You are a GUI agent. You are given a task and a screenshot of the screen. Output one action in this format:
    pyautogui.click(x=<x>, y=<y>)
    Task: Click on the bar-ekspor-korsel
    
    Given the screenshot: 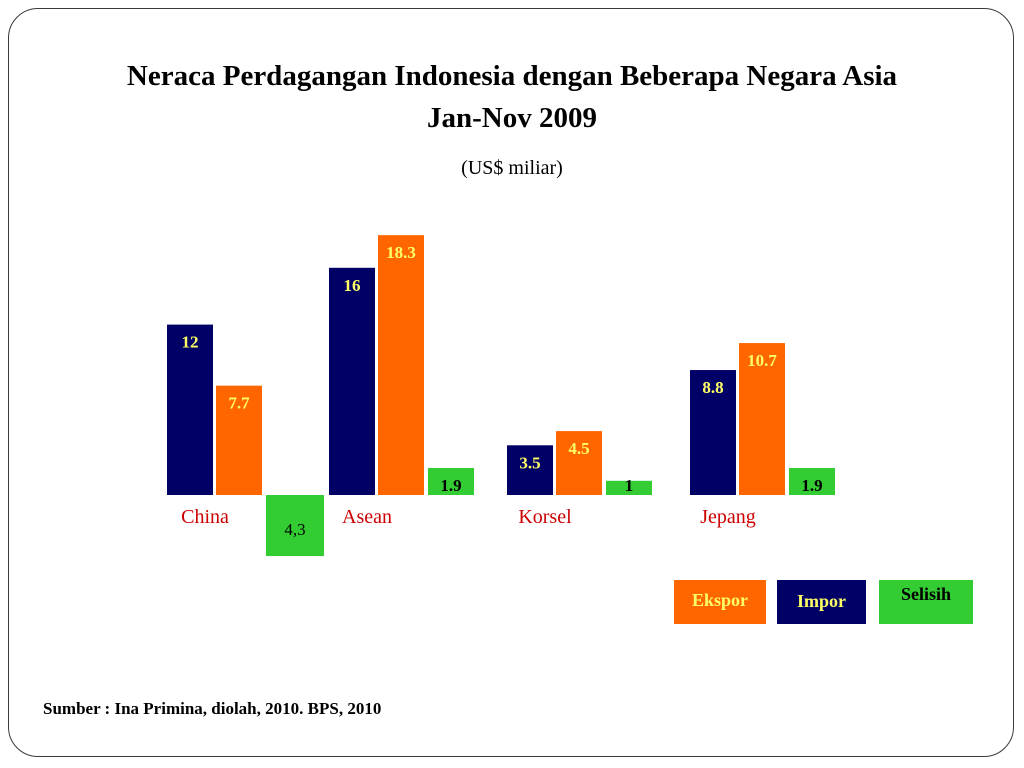 What is the action you would take?
    pyautogui.click(x=579, y=463)
    